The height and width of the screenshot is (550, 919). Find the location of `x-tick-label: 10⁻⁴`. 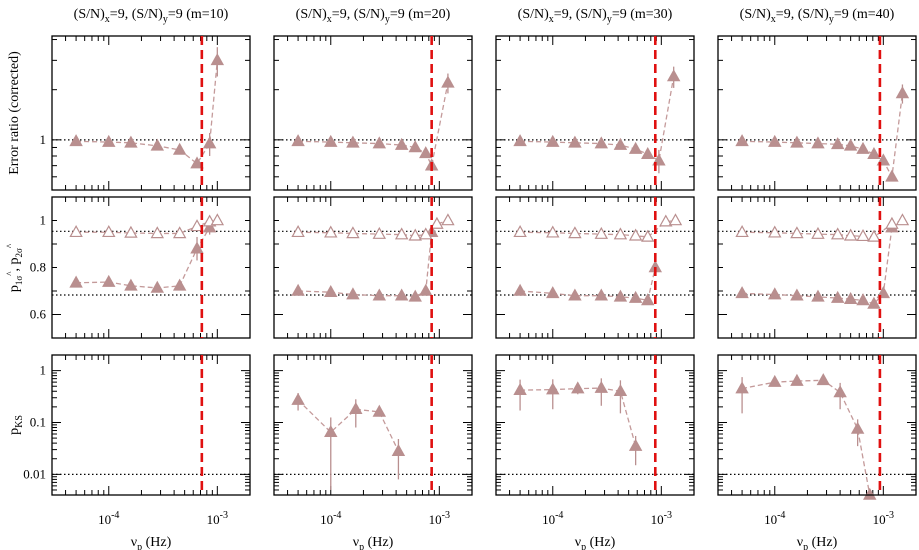

x-tick-label: 10⁻⁴ is located at coordinates (774, 518).